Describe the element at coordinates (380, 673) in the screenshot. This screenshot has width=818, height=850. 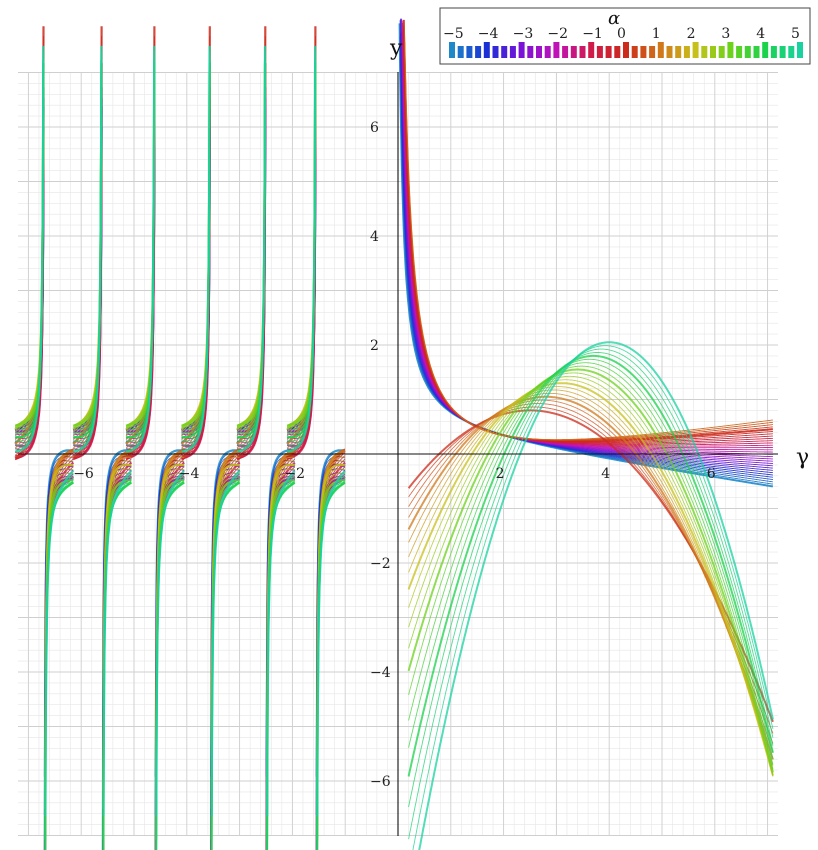
I see `y-tick-label: −4` at that location.